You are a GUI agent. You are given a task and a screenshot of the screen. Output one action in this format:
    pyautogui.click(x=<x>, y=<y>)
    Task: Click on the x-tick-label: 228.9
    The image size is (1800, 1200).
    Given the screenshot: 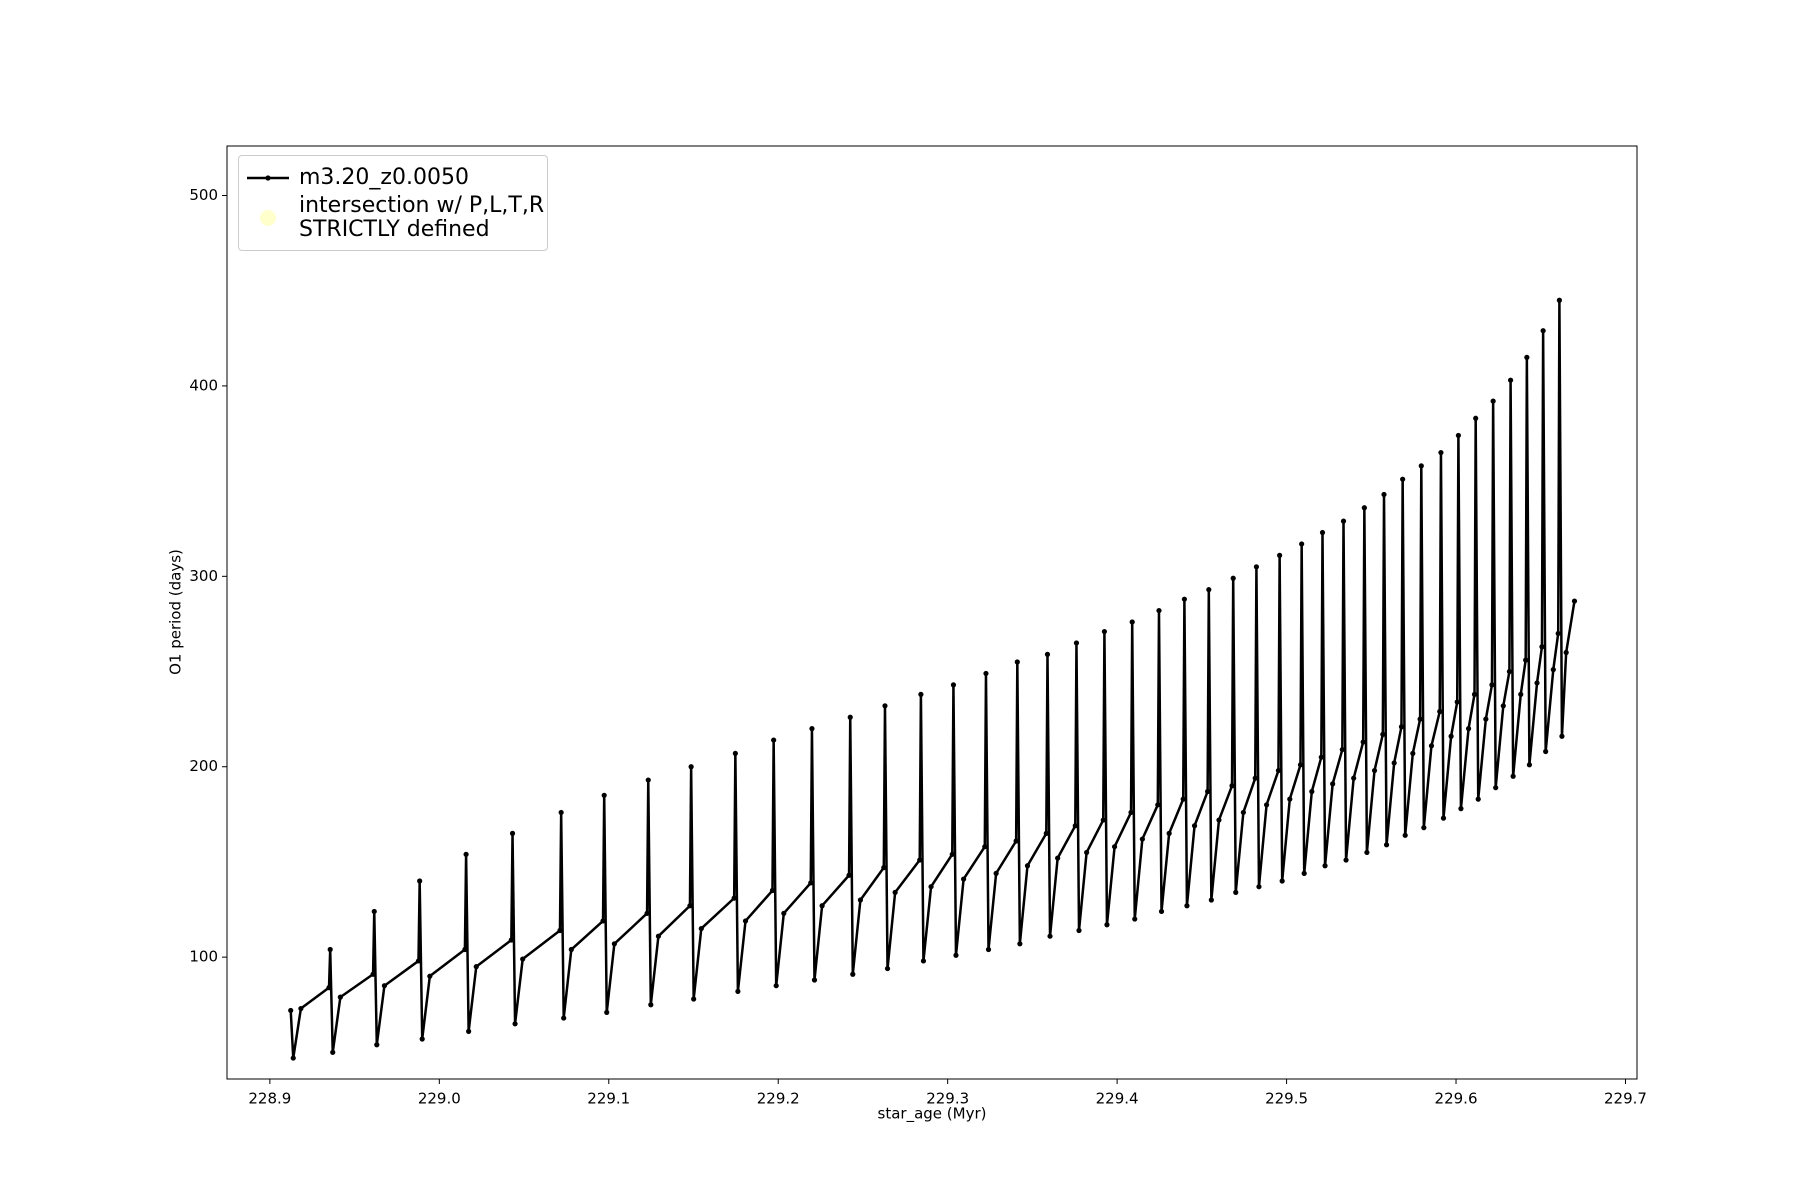 What is the action you would take?
    pyautogui.click(x=269, y=1099)
    